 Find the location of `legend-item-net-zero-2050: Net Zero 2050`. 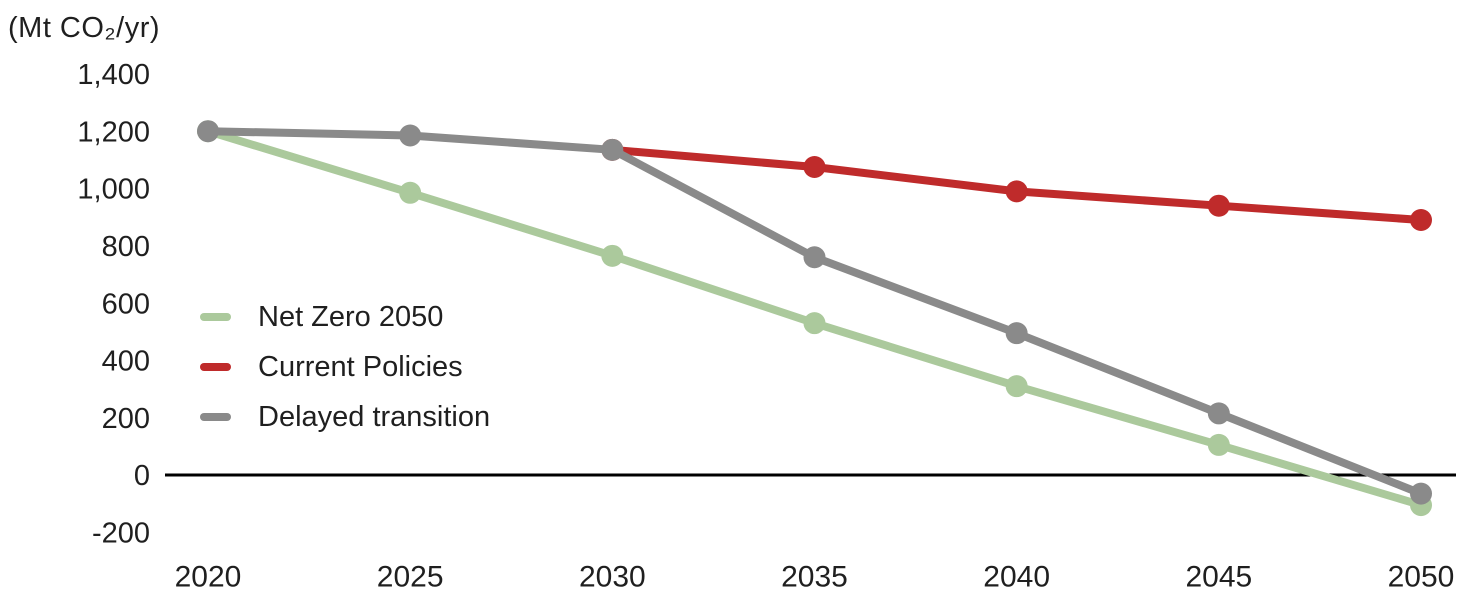

legend-item-net-zero-2050: Net Zero 2050 is located at coordinates (345, 316).